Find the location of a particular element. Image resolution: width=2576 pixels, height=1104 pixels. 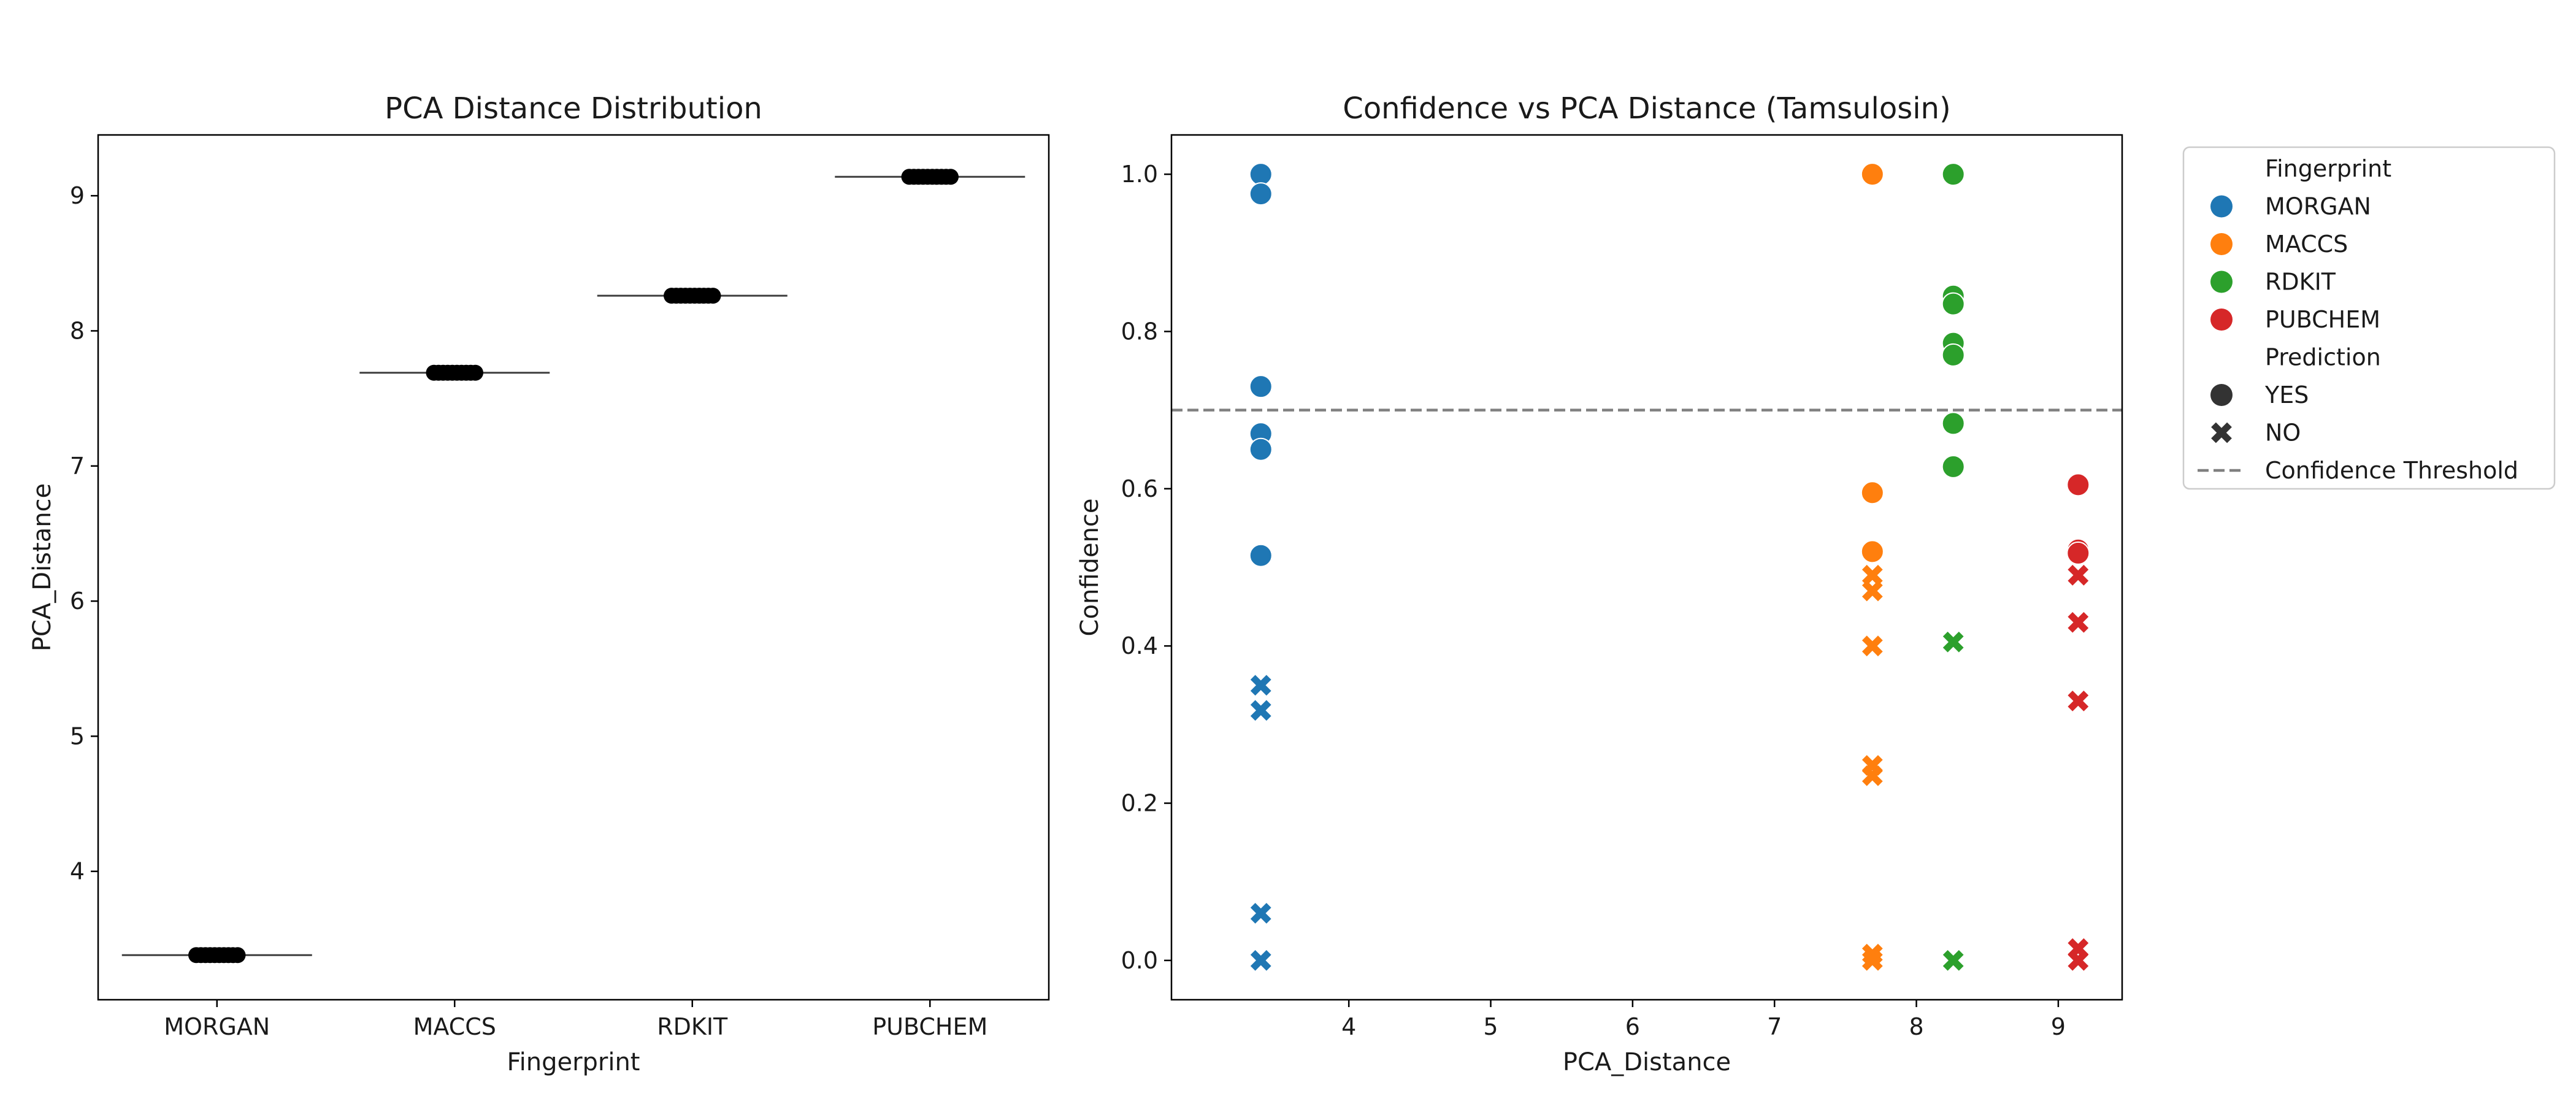

y-tick-label: 0.6 is located at coordinates (1139, 488).